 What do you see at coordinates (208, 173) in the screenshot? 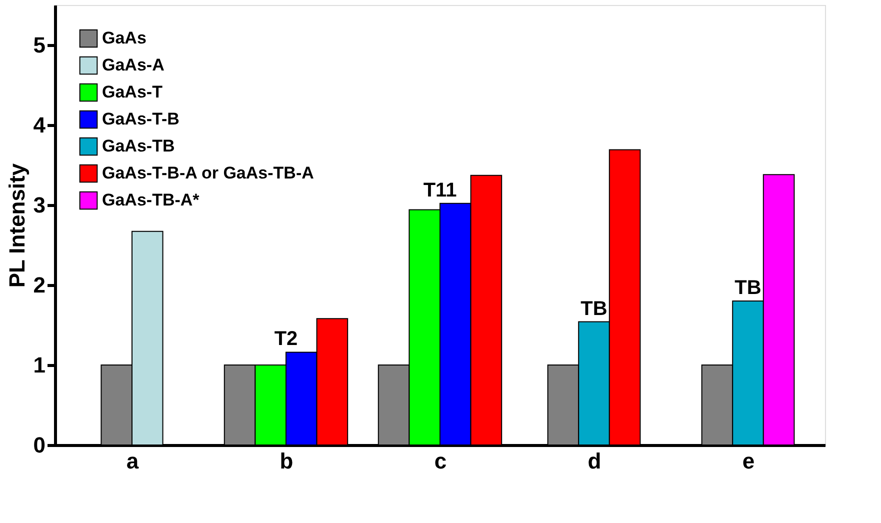
I see `legend-label: GaAs-T-B-A or GaAs-TB-A` at bounding box center [208, 173].